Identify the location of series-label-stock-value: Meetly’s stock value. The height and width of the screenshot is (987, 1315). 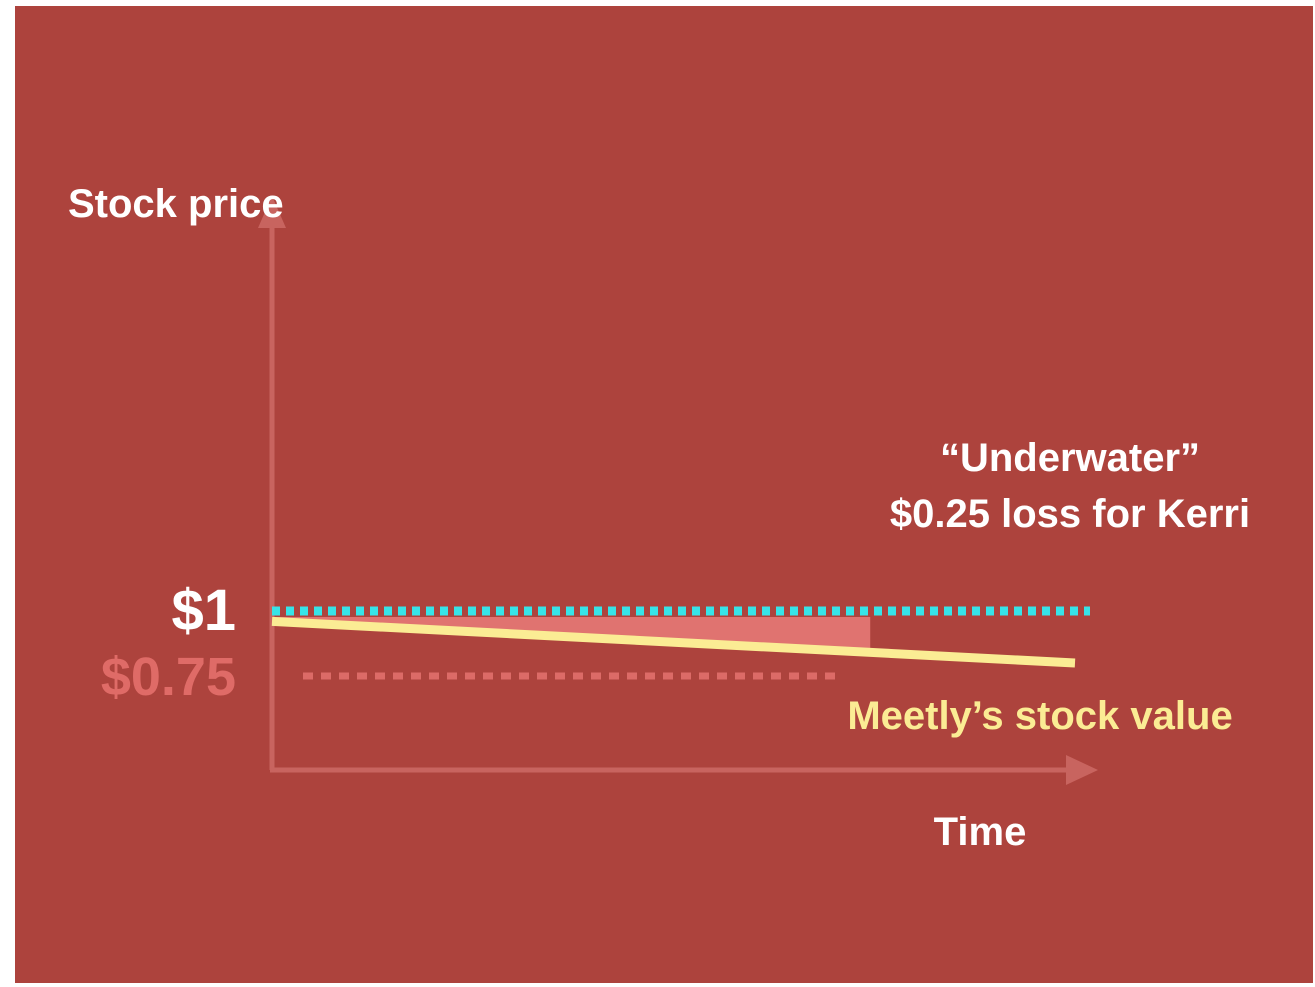
(1040, 716).